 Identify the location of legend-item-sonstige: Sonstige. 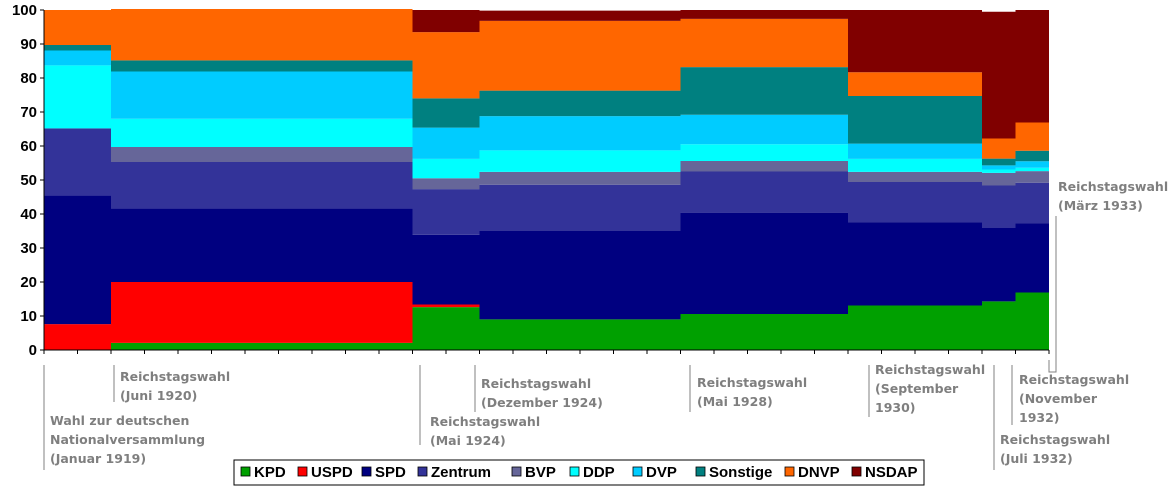
(733, 472).